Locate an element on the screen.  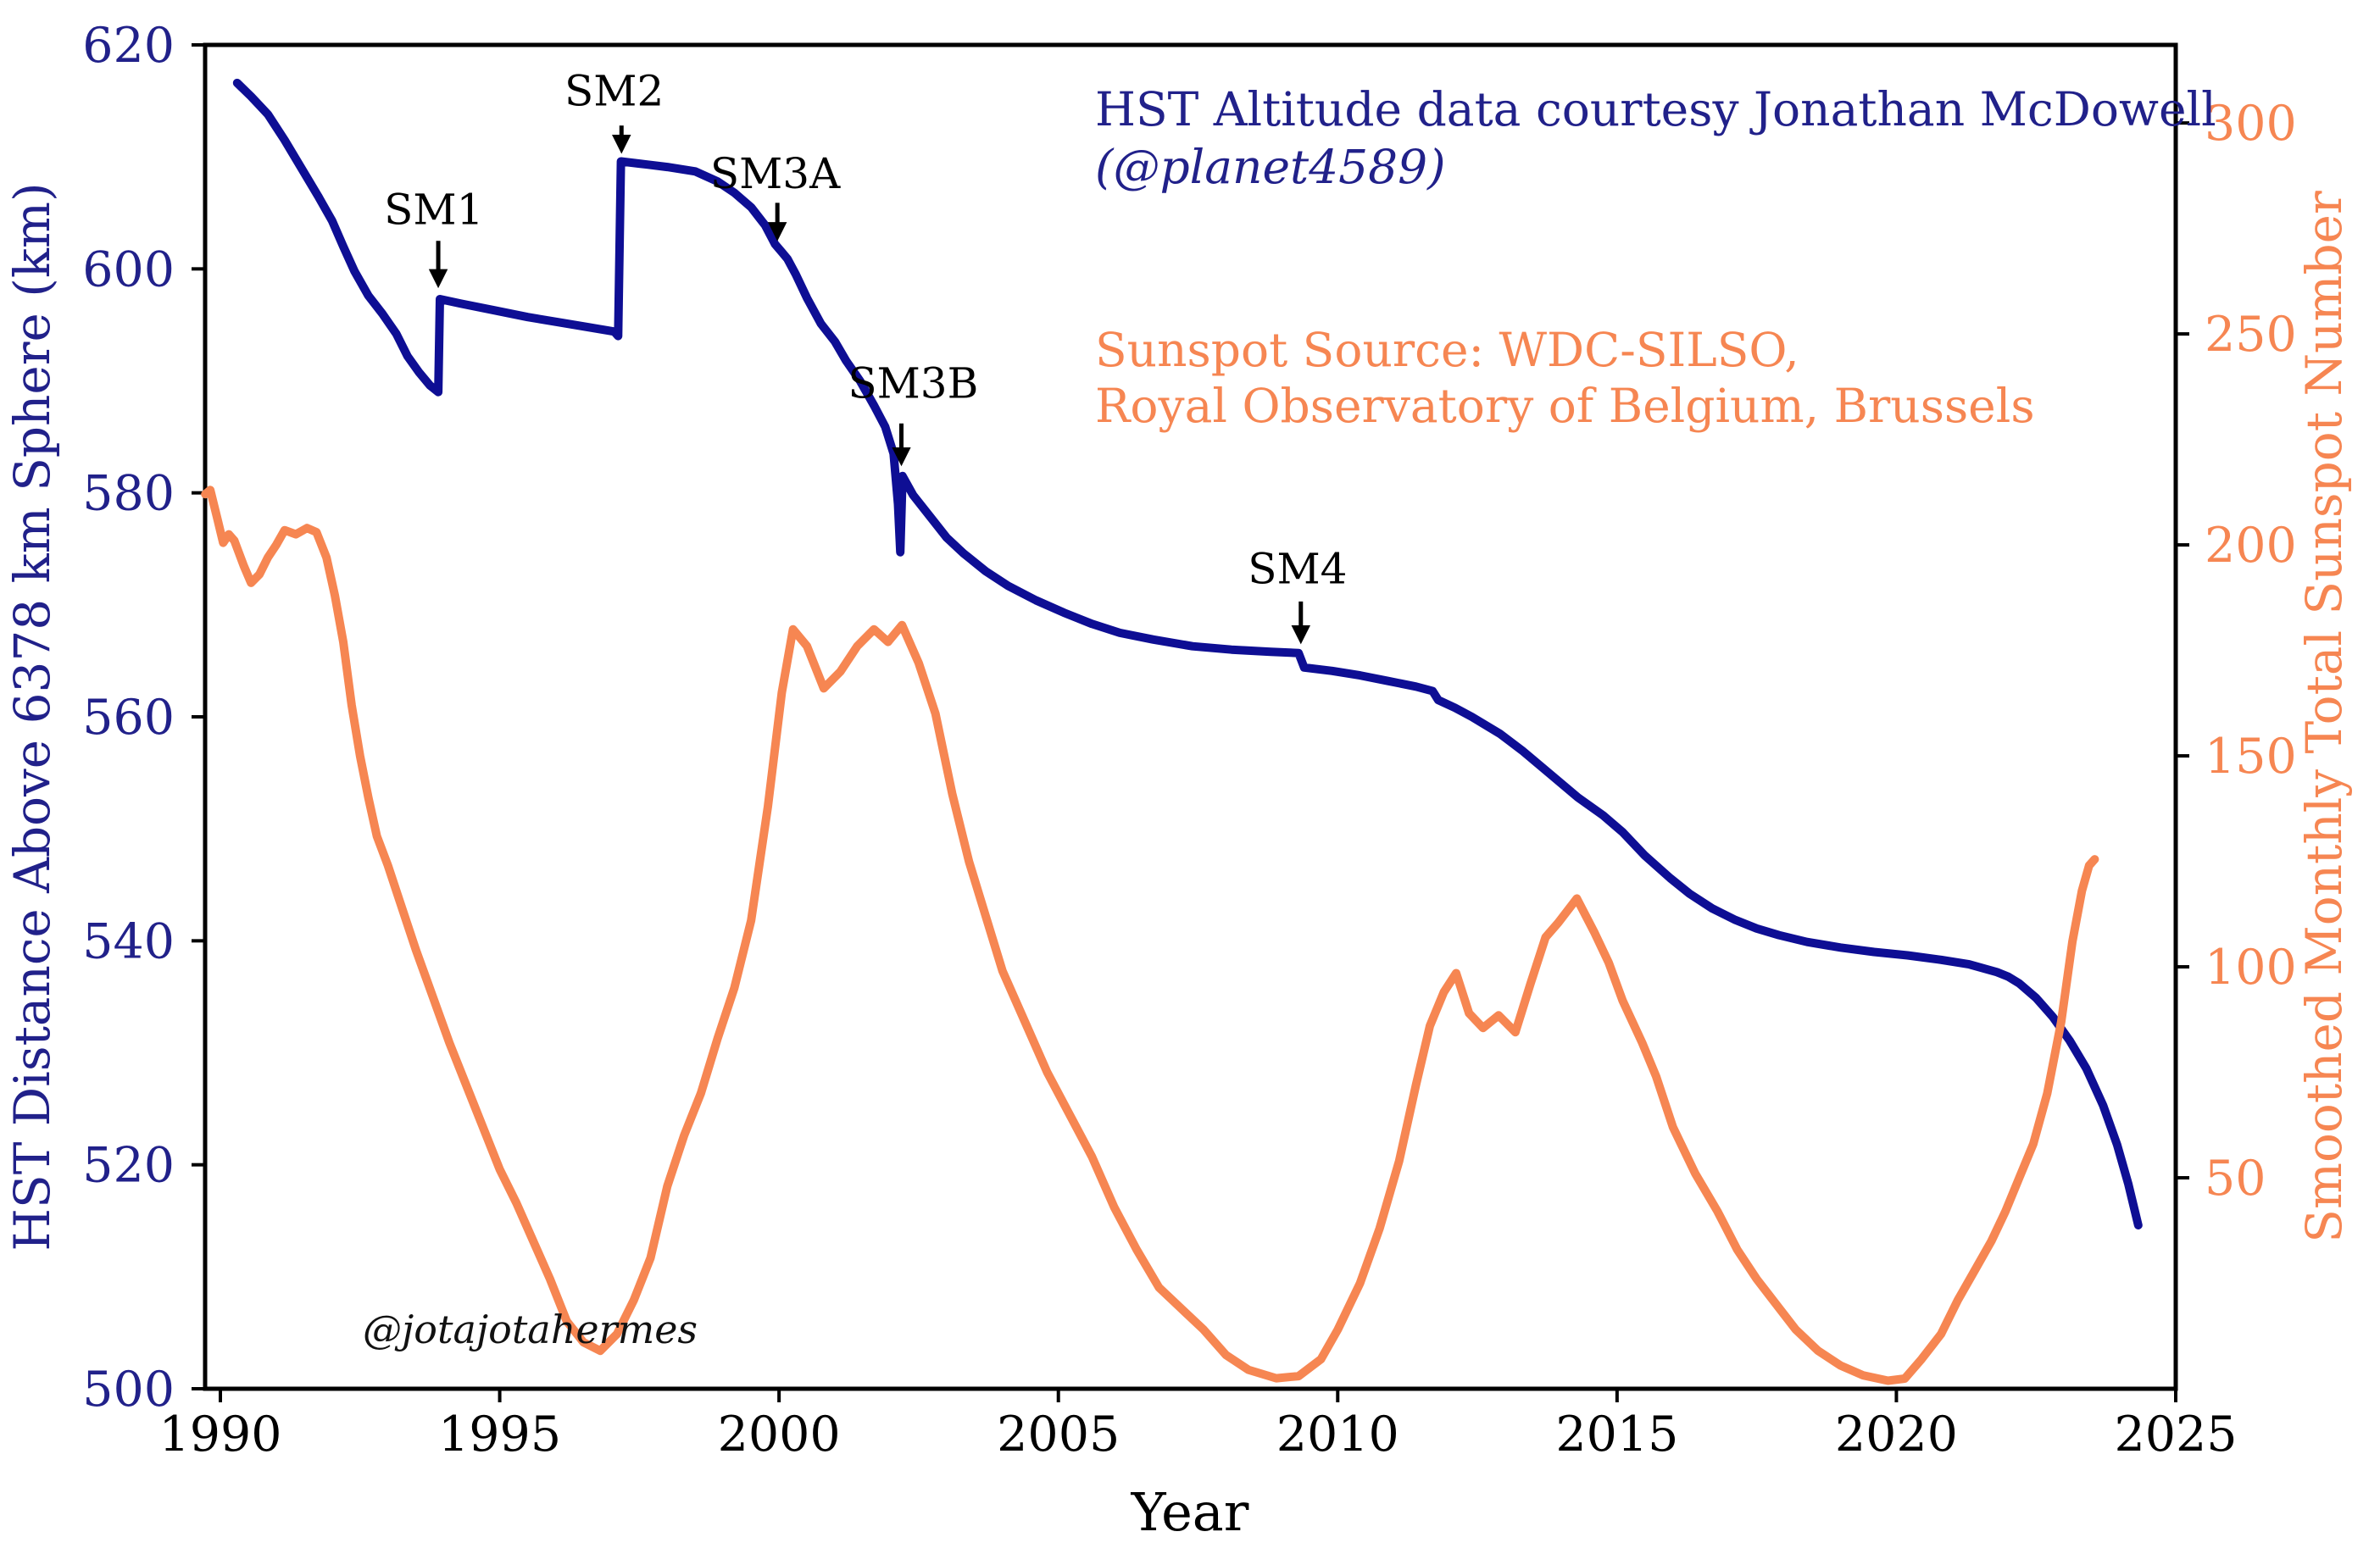
annotation-label-SM1: SM1 is located at coordinates (433, 209).